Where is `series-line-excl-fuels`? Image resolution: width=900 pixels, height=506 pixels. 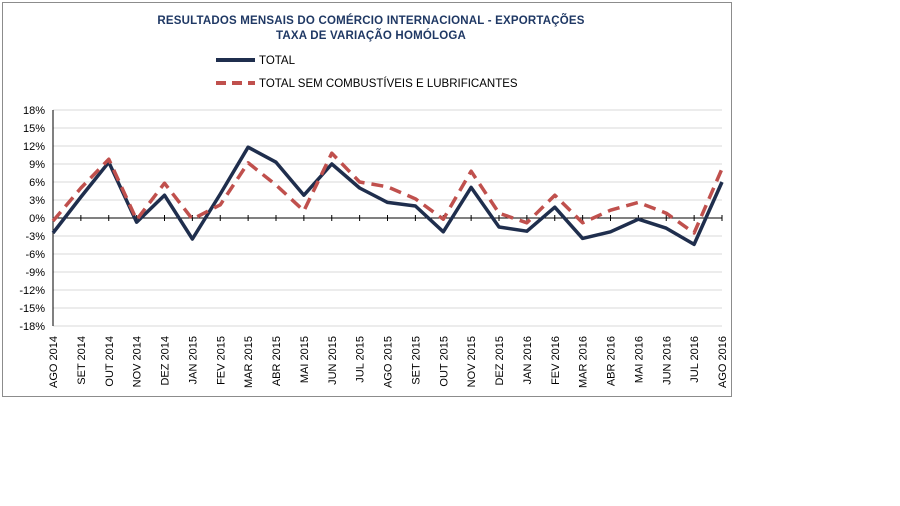 series-line-excl-fuels is located at coordinates (387, 193).